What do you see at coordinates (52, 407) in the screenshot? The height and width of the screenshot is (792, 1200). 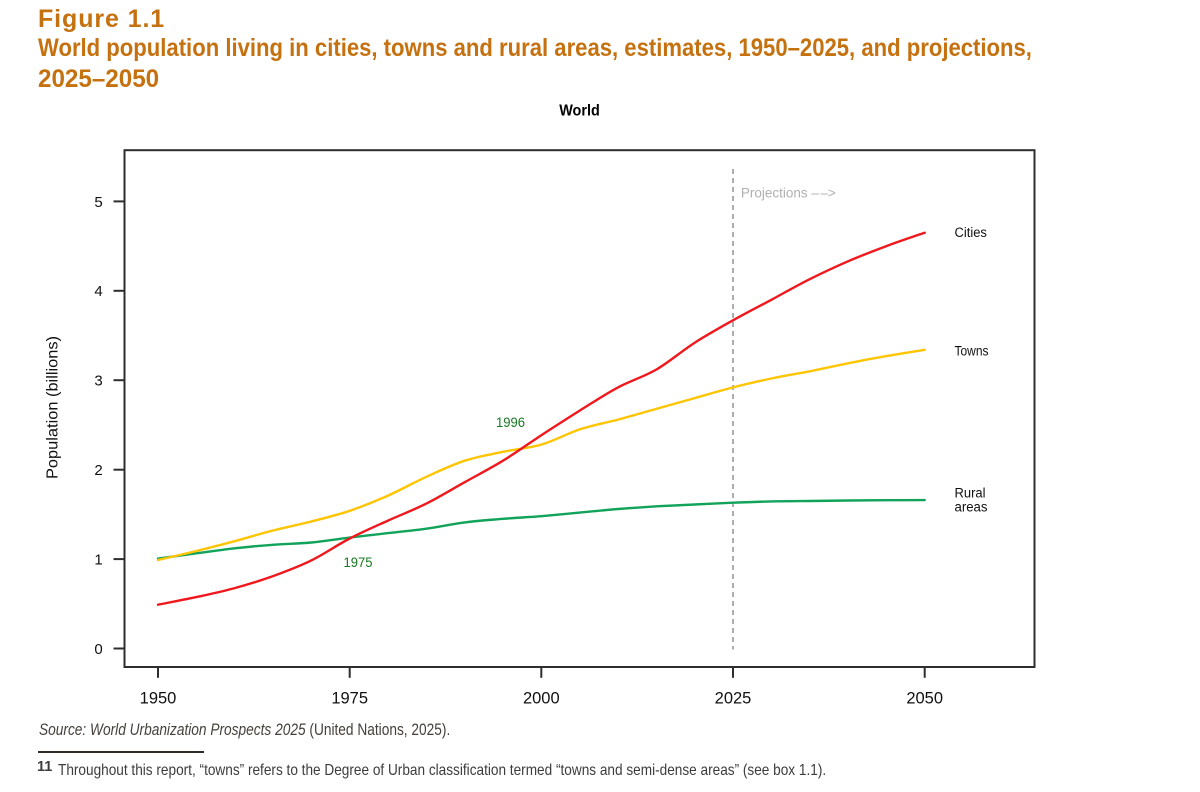 I see `svg-text: Population (billions)` at bounding box center [52, 407].